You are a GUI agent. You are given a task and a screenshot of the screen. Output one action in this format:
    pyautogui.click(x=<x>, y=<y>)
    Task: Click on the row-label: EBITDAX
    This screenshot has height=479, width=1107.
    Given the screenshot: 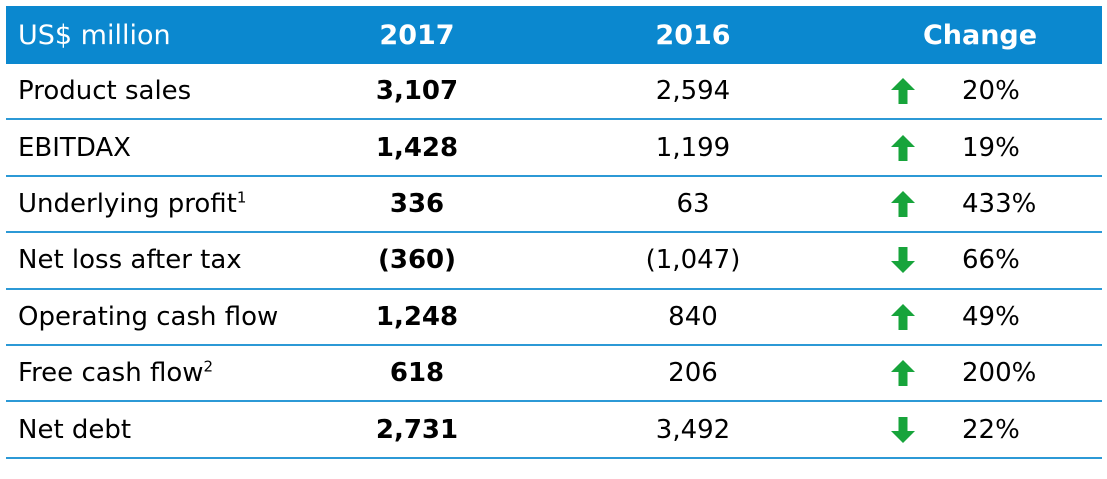 What is the action you would take?
    pyautogui.click(x=156, y=148)
    